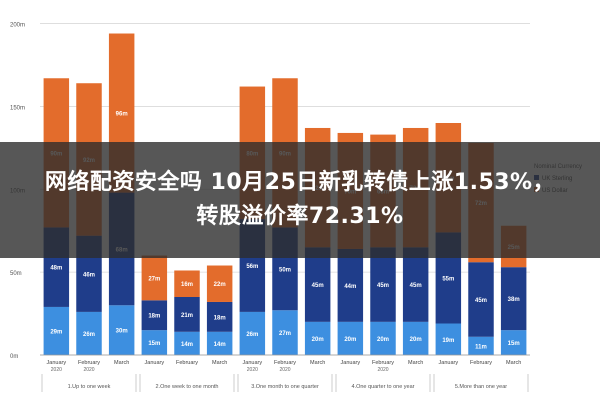 This screenshot has width=600, height=400. I want to click on y-tick-label: 0m, so click(14, 357).